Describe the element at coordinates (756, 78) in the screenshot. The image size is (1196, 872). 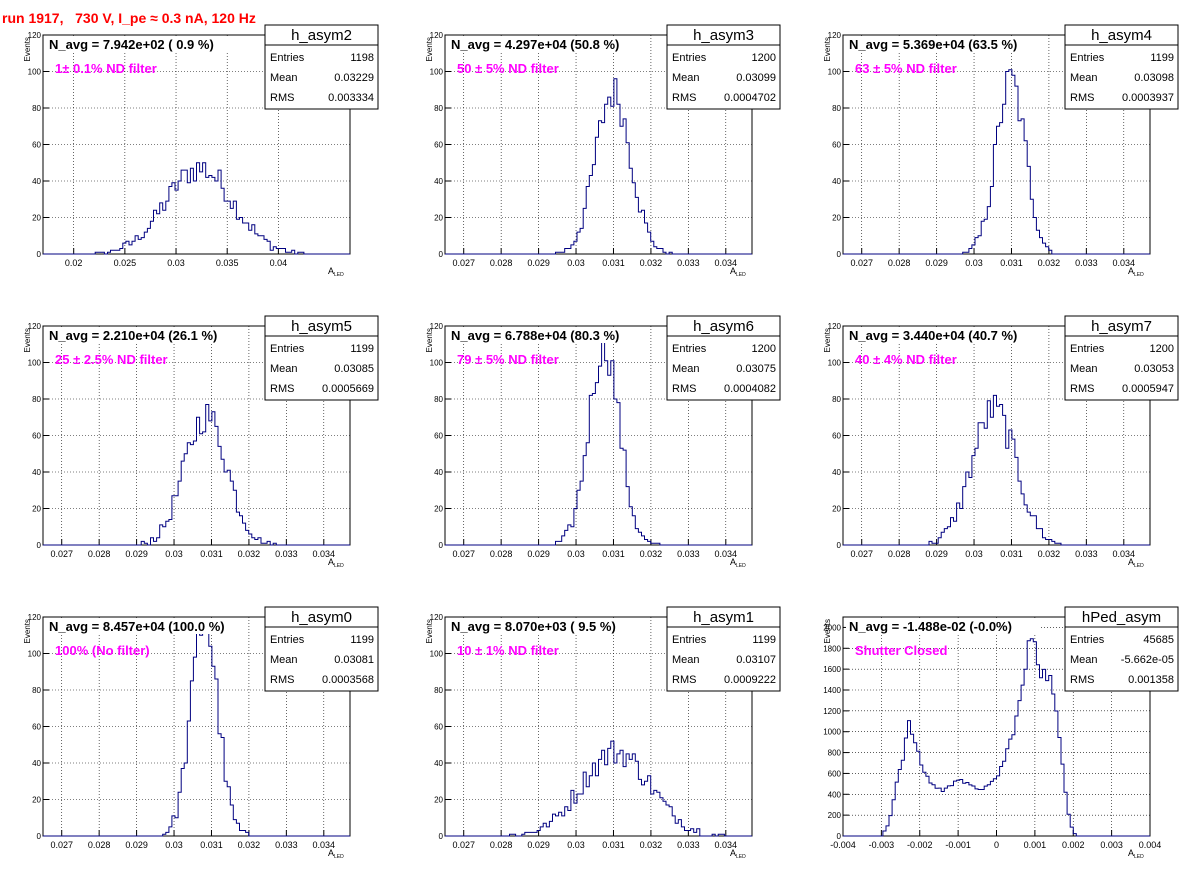
I see `stats-mean-value: 0.03099` at that location.